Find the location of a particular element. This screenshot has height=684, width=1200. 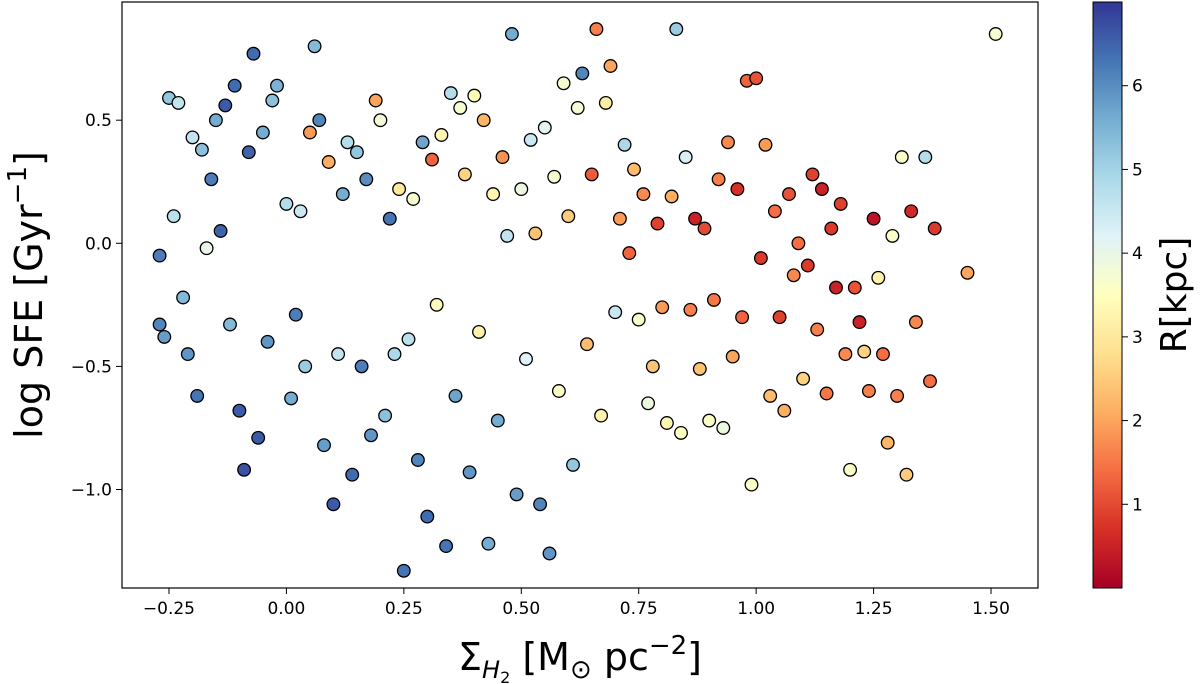

x-tick-label: 1.25 is located at coordinates (874, 609).